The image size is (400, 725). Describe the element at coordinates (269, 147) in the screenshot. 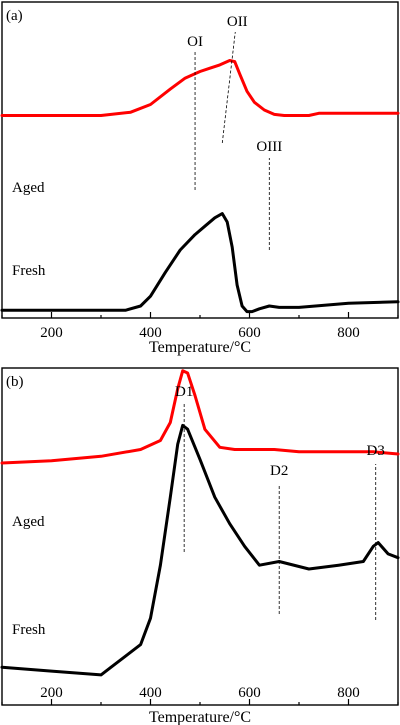

I see `peak-label-oiii: OIII` at that location.